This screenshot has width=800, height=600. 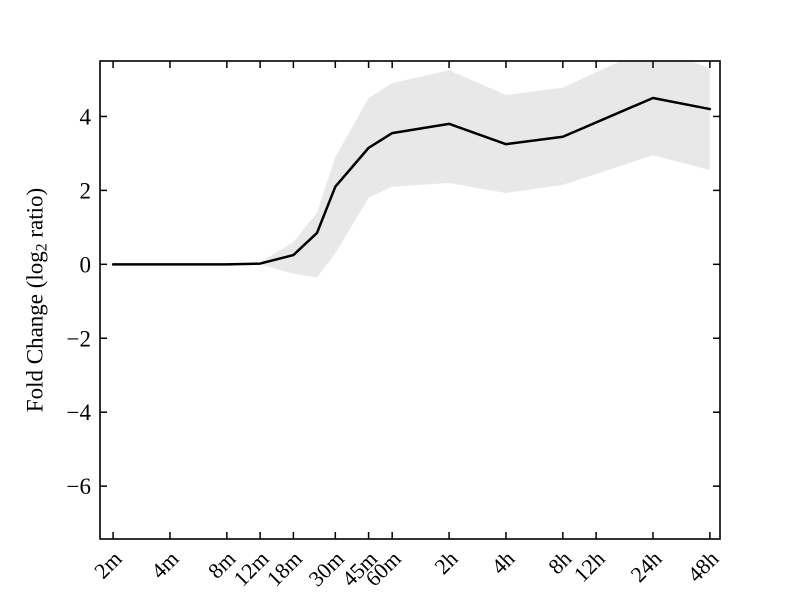 What do you see at coordinates (86, 190) in the screenshot?
I see `y-tick-label: 2` at bounding box center [86, 190].